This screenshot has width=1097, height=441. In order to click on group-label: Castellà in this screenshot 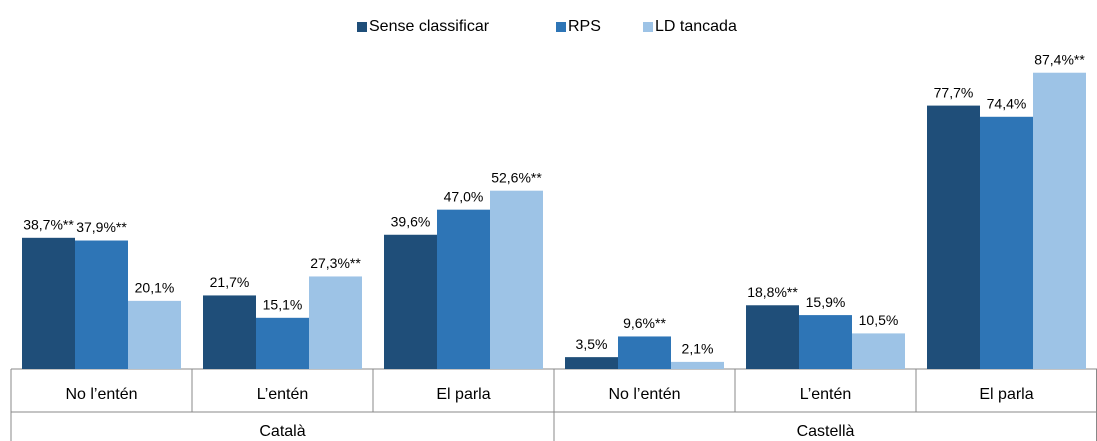, I will do `click(826, 431)`.